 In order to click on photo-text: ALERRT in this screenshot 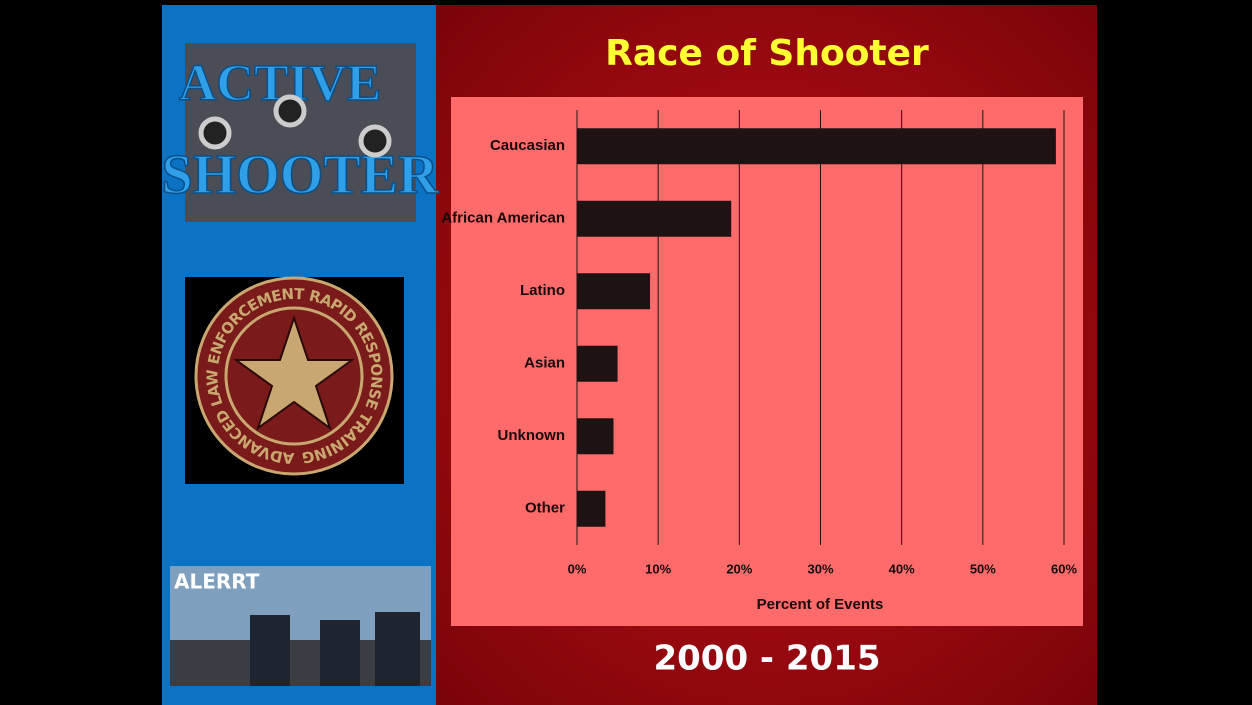, I will do `click(217, 582)`.